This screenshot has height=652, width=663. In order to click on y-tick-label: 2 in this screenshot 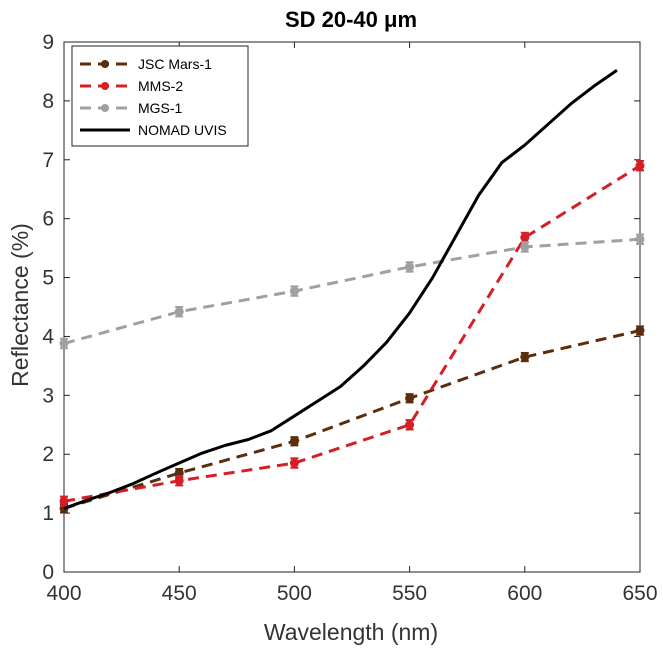, I will do `click(48, 454)`.